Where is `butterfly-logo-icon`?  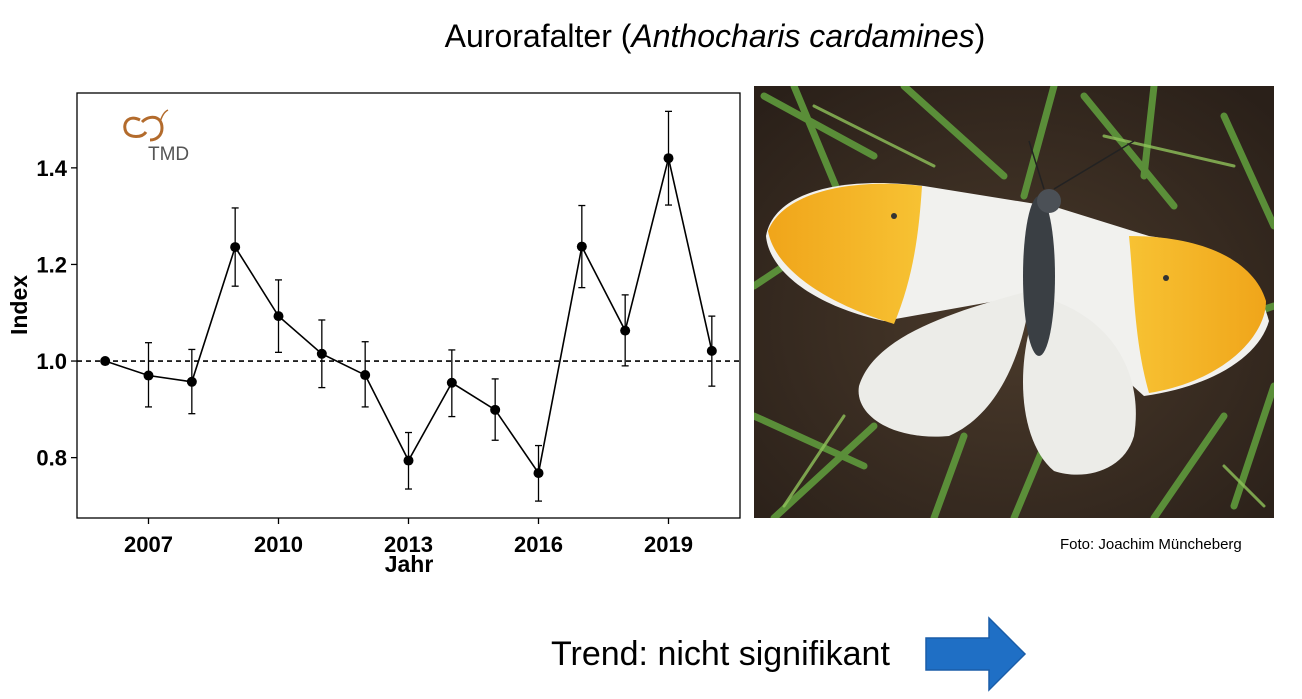 butterfly-logo-icon is located at coordinates (143, 128).